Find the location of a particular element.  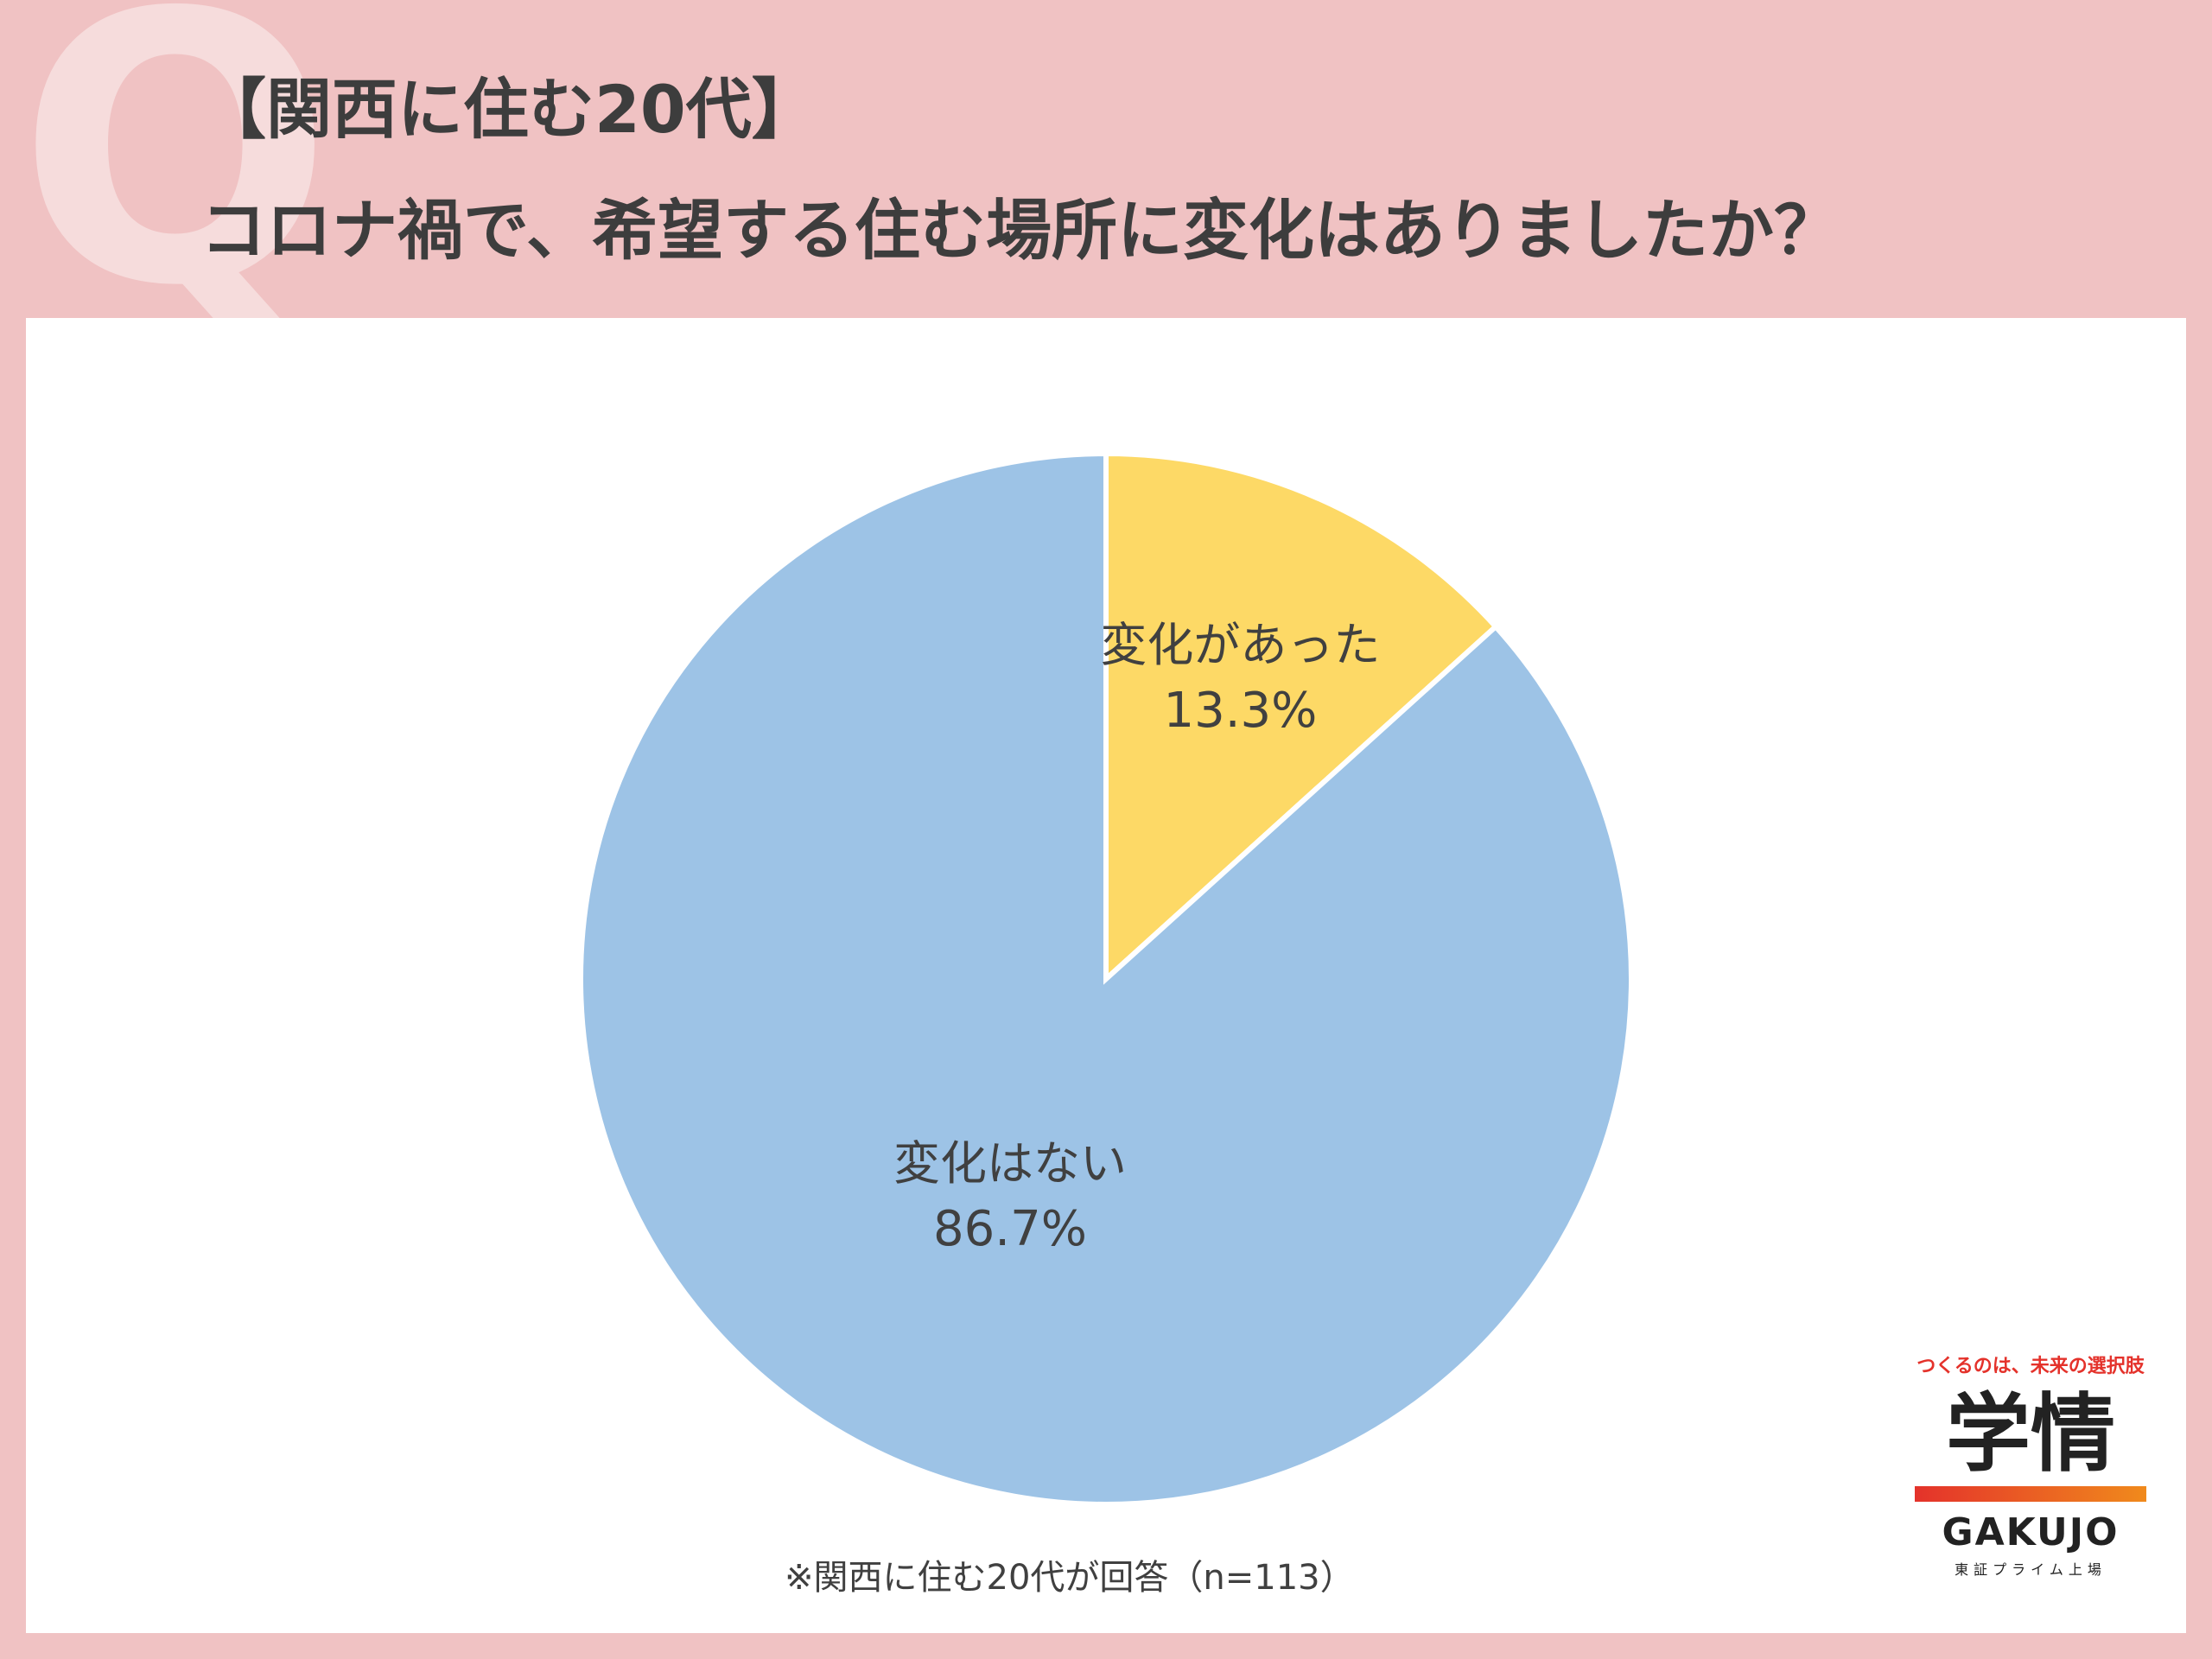

slice-value-0: 13.3% is located at coordinates (1240, 711).